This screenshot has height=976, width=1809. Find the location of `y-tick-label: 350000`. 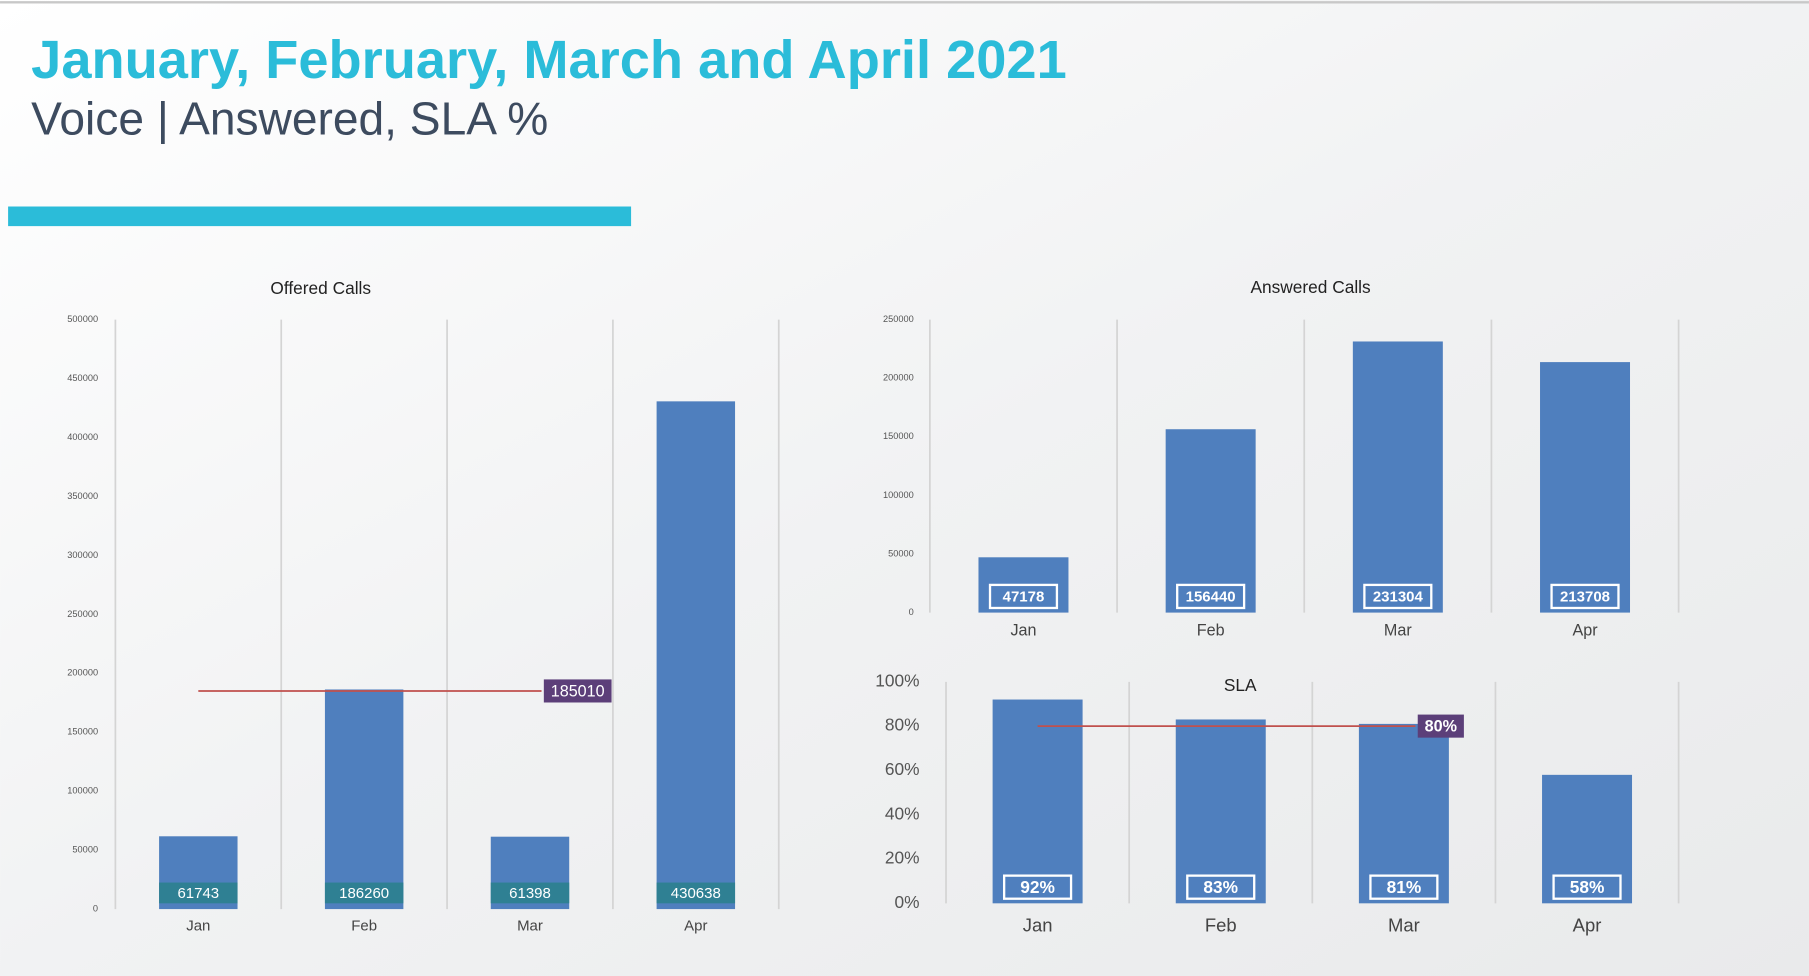

y-tick-label: 350000 is located at coordinates (82, 496).